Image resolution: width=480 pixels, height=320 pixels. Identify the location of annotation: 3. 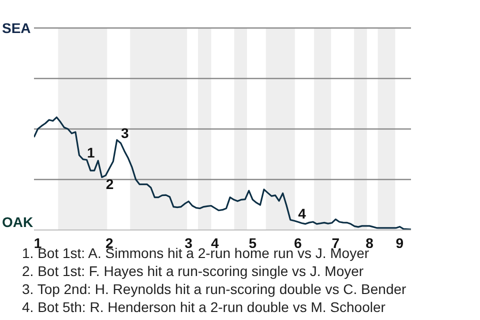
(124, 132).